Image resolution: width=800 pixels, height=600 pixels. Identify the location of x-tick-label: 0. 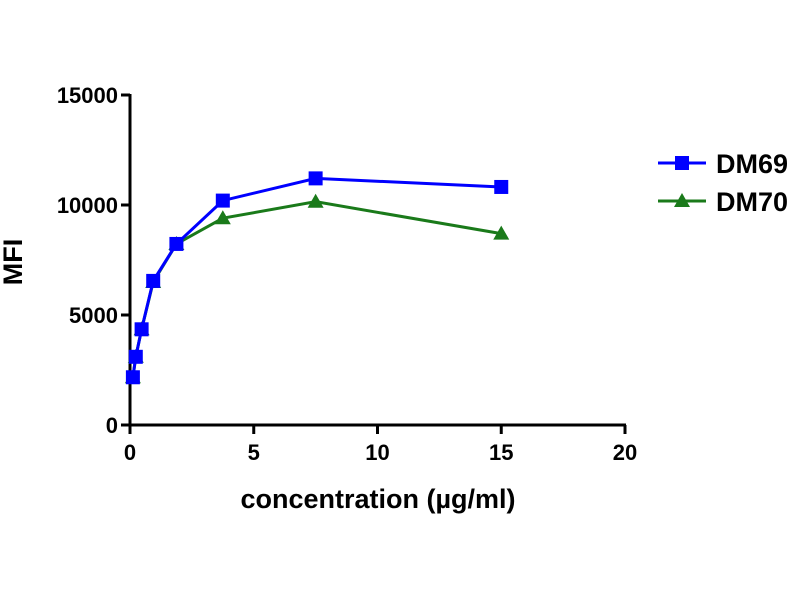
(130, 452).